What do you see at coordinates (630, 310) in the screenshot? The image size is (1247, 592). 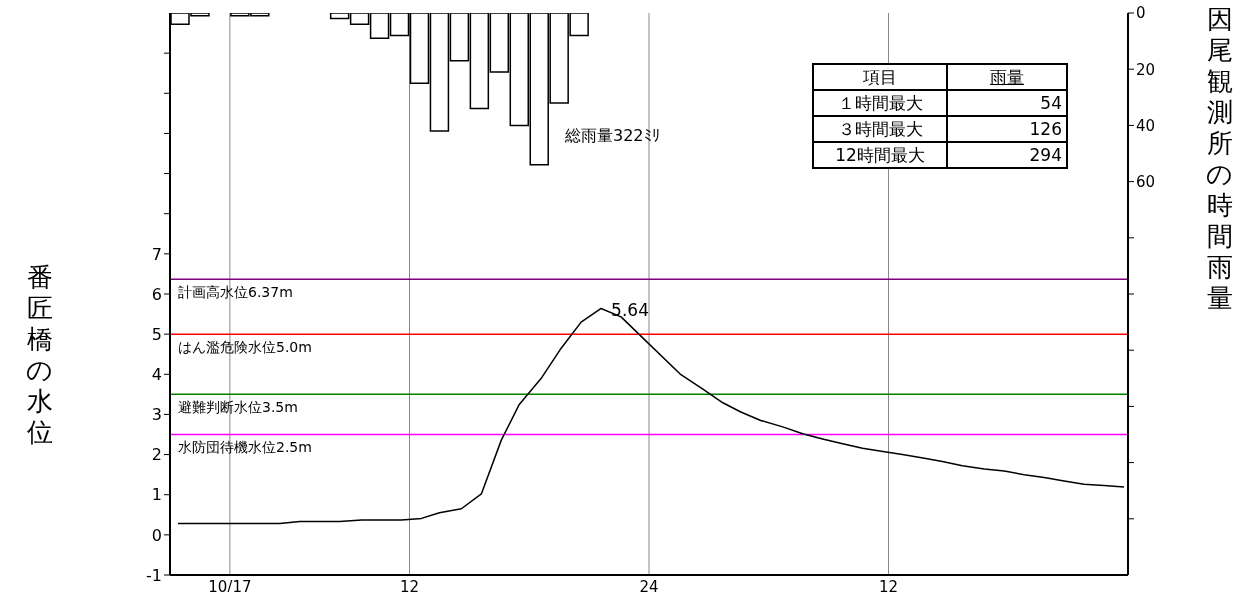 I see `annotation: 5.64` at bounding box center [630, 310].